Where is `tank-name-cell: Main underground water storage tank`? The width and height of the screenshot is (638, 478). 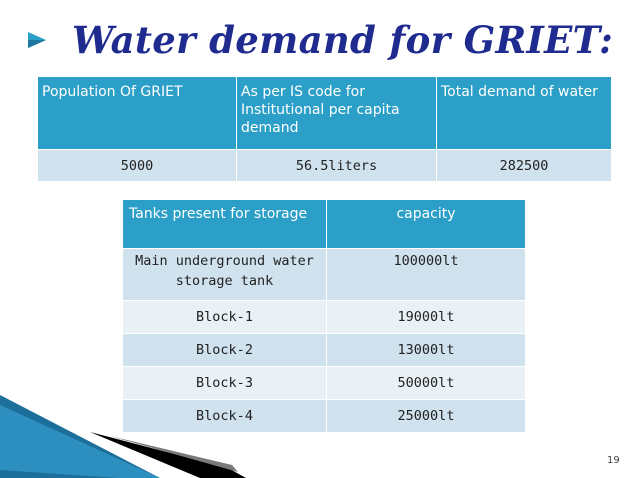 tank-name-cell: Main underground water storage tank is located at coordinates (224, 274).